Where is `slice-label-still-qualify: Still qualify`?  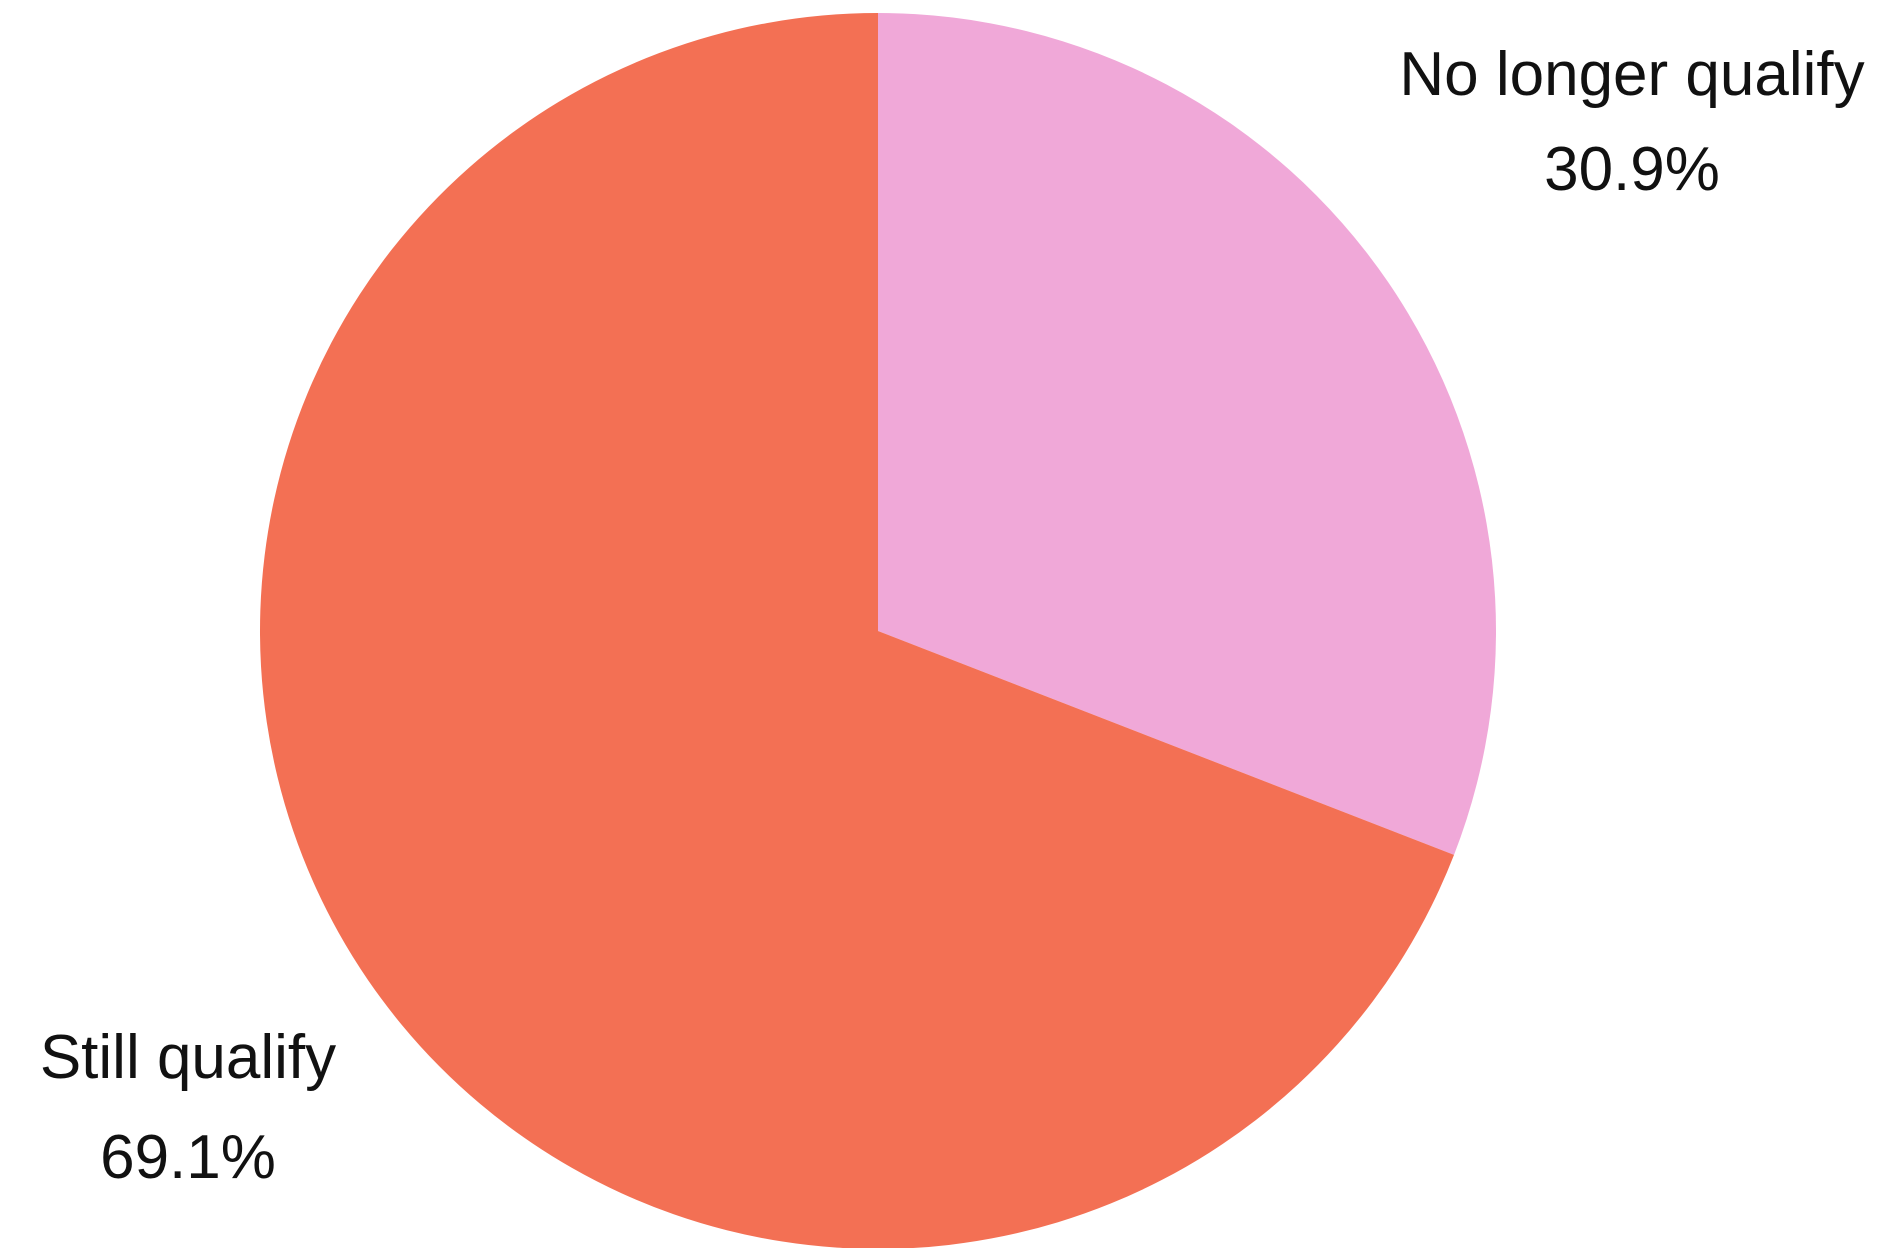
slice-label-still-qualify: Still qualify is located at coordinates (188, 1057).